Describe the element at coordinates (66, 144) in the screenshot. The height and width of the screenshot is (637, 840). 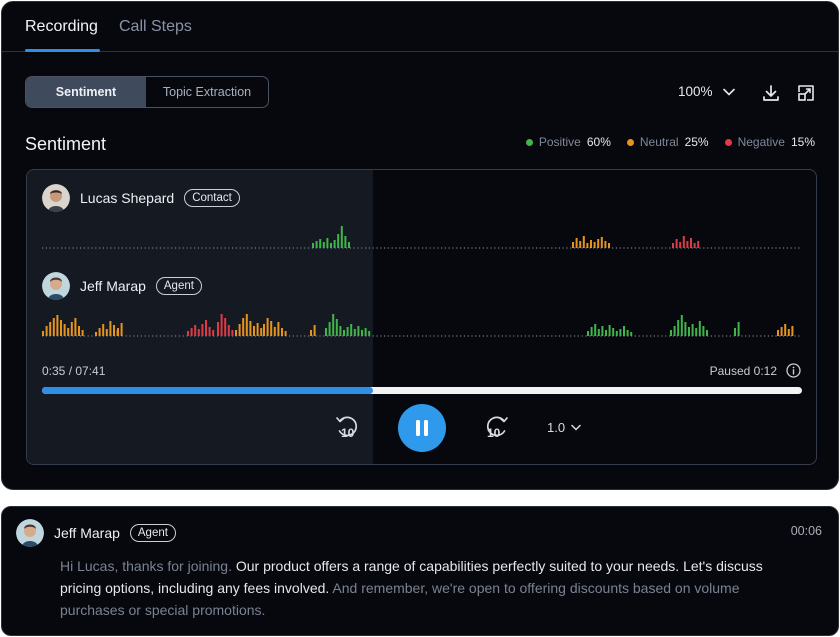
I see `sentiment-heading: Sentiment` at that location.